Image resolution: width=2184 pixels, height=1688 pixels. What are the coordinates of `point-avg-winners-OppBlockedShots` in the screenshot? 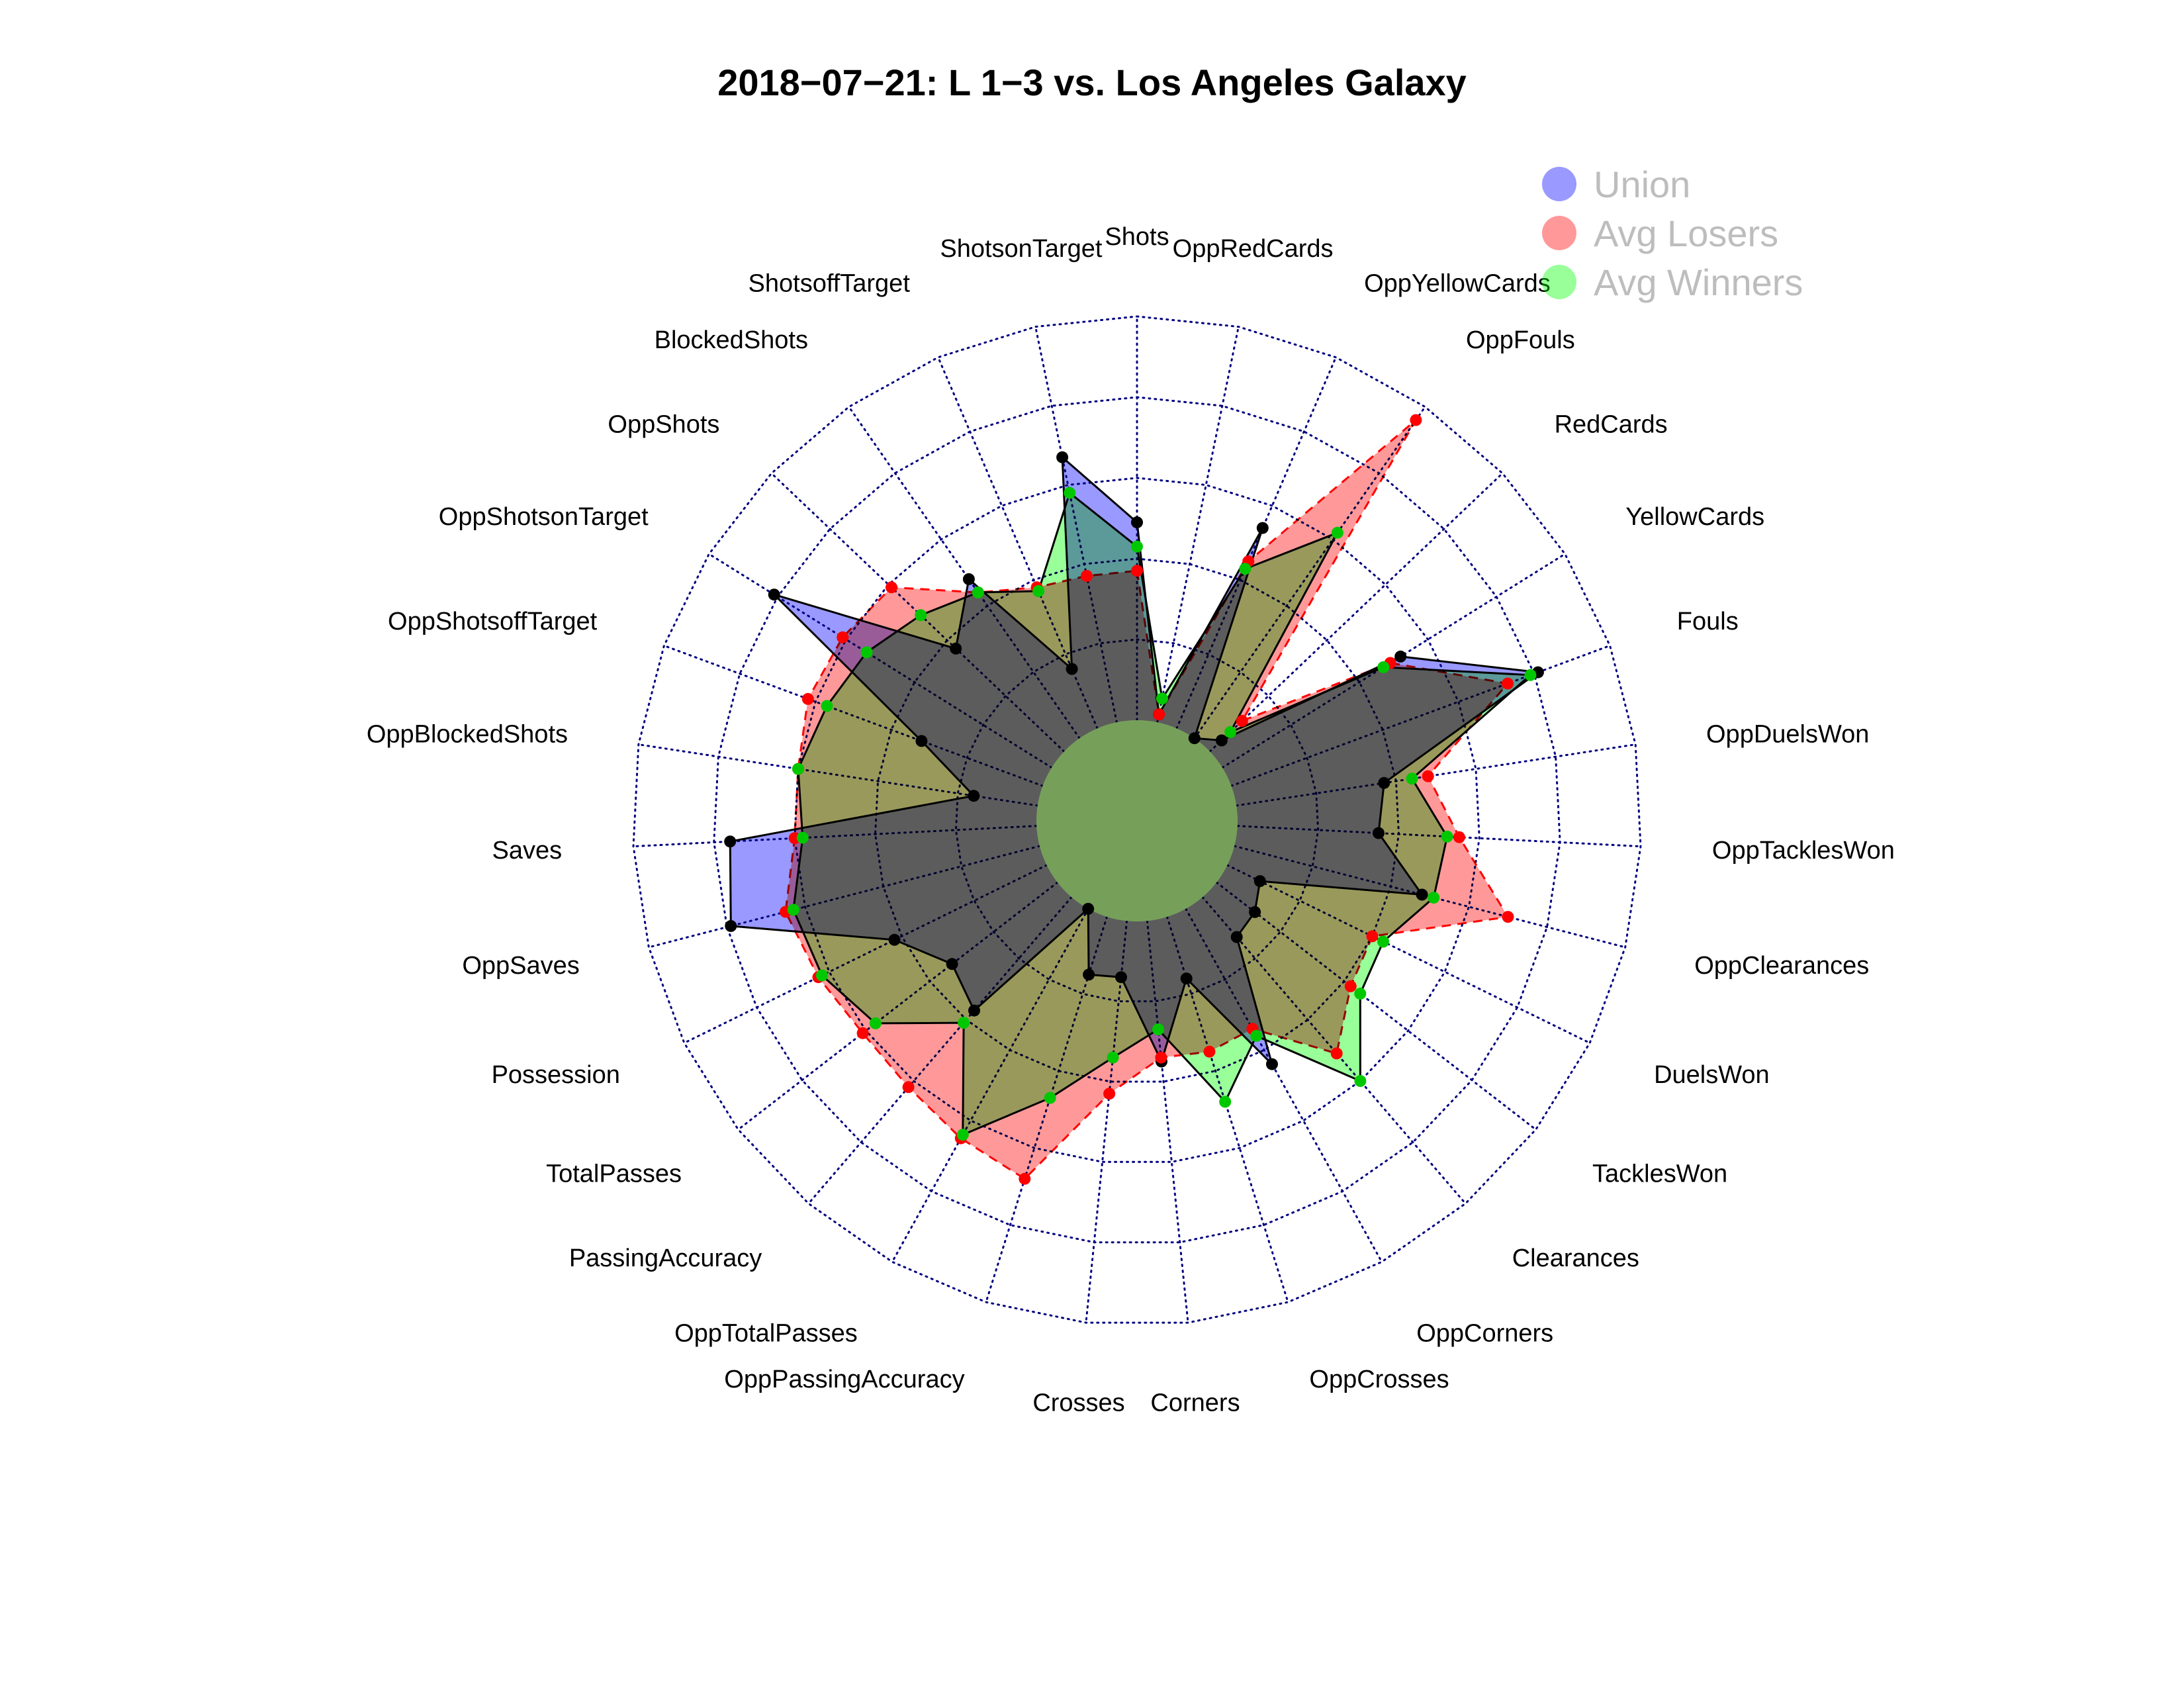 It's located at (798, 769).